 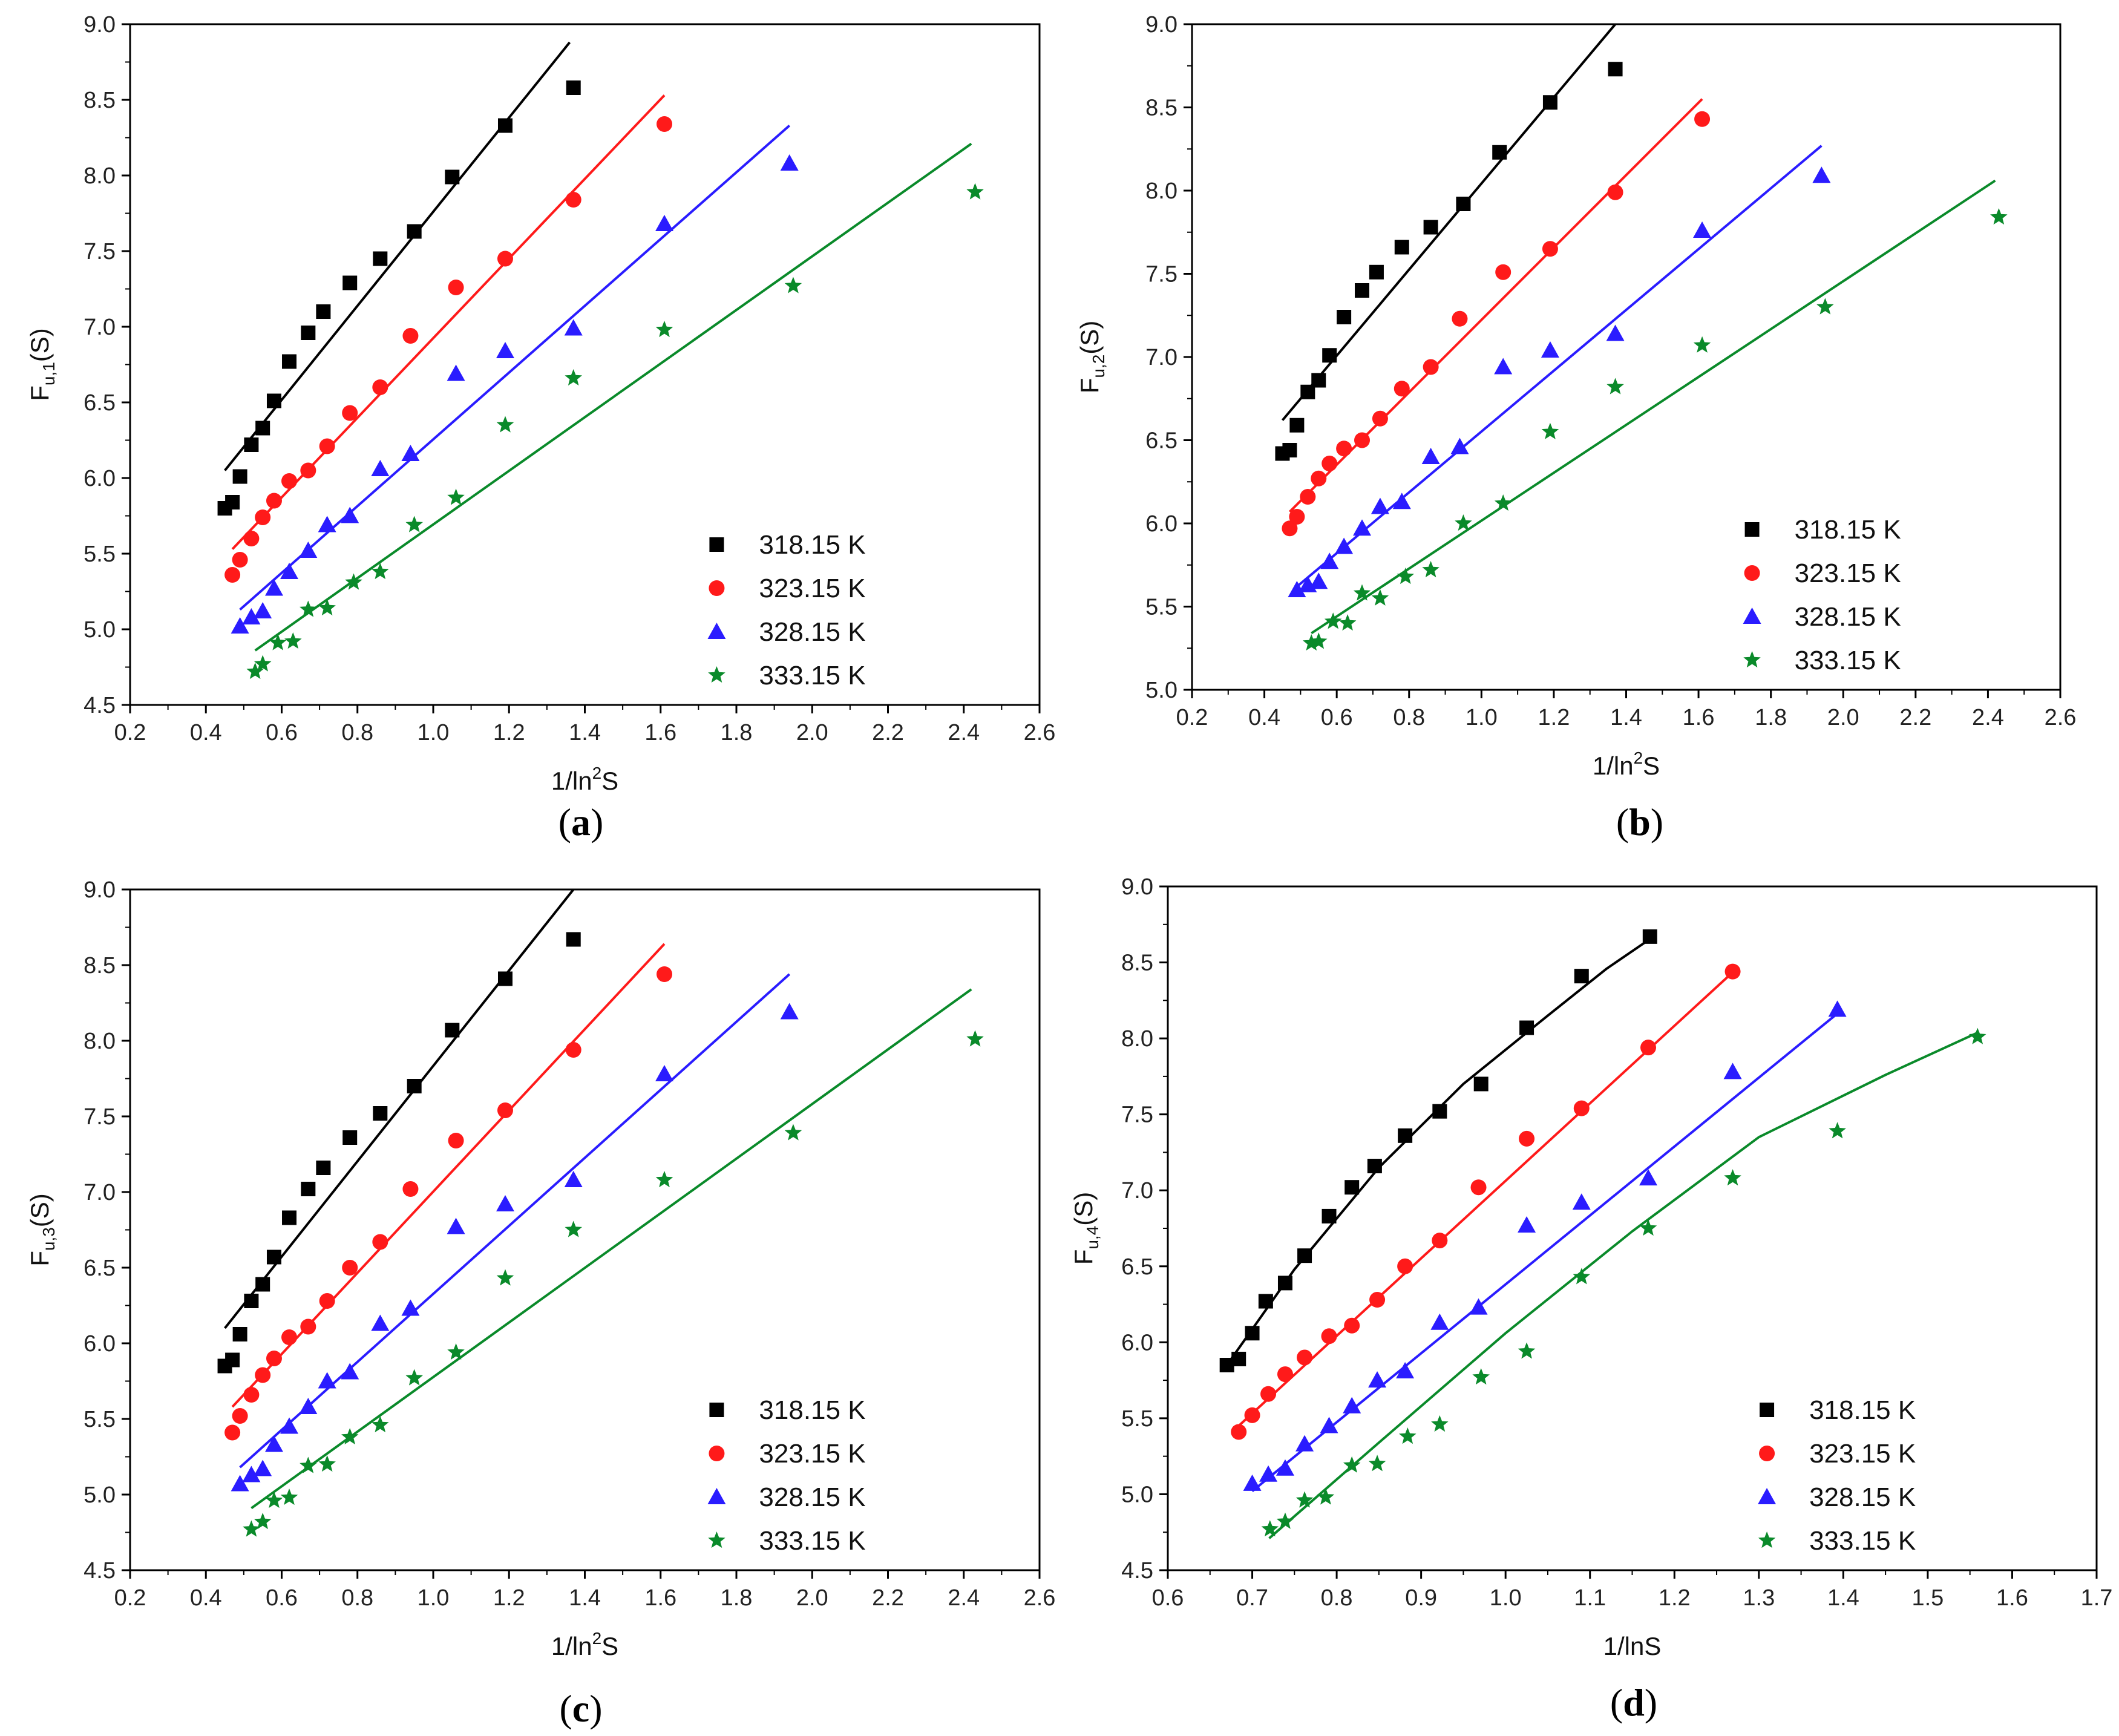 I want to click on y-axis-title: Fu,1(S), so click(x=41, y=365).